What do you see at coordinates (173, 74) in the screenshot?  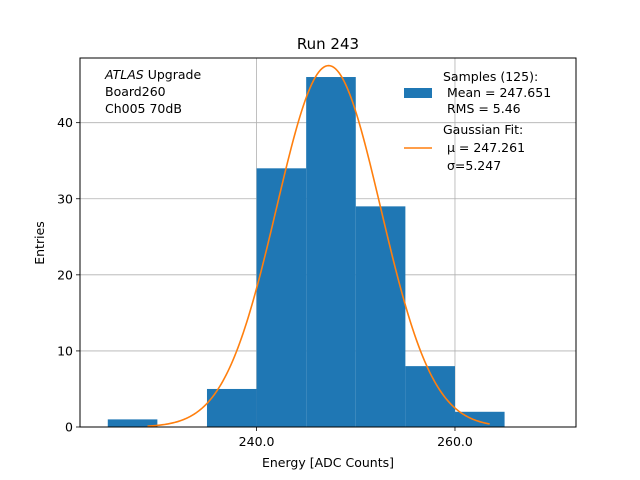 I see `annotation-text: Upgrade` at bounding box center [173, 74].